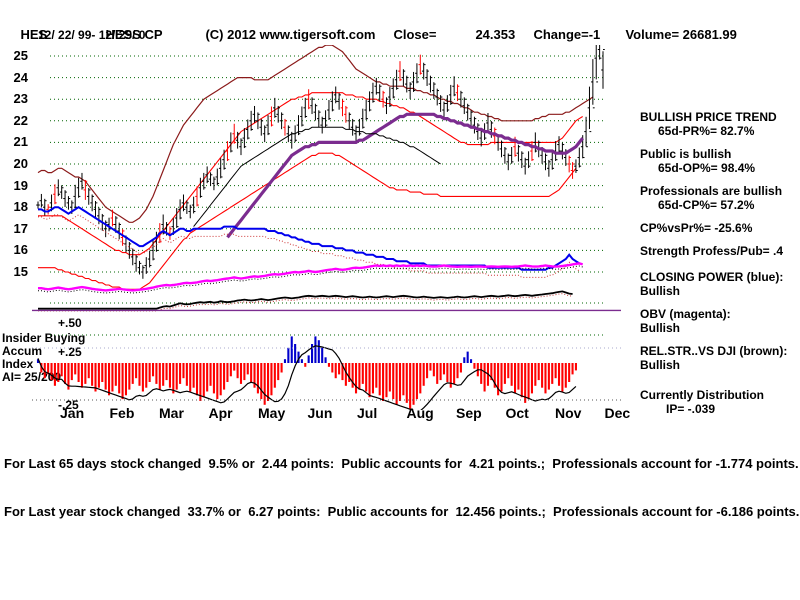 The image size is (800, 600). What do you see at coordinates (290, 34) in the screenshot?
I see `copyright-notice: (C) 2012 www.tigersoft.com` at bounding box center [290, 34].